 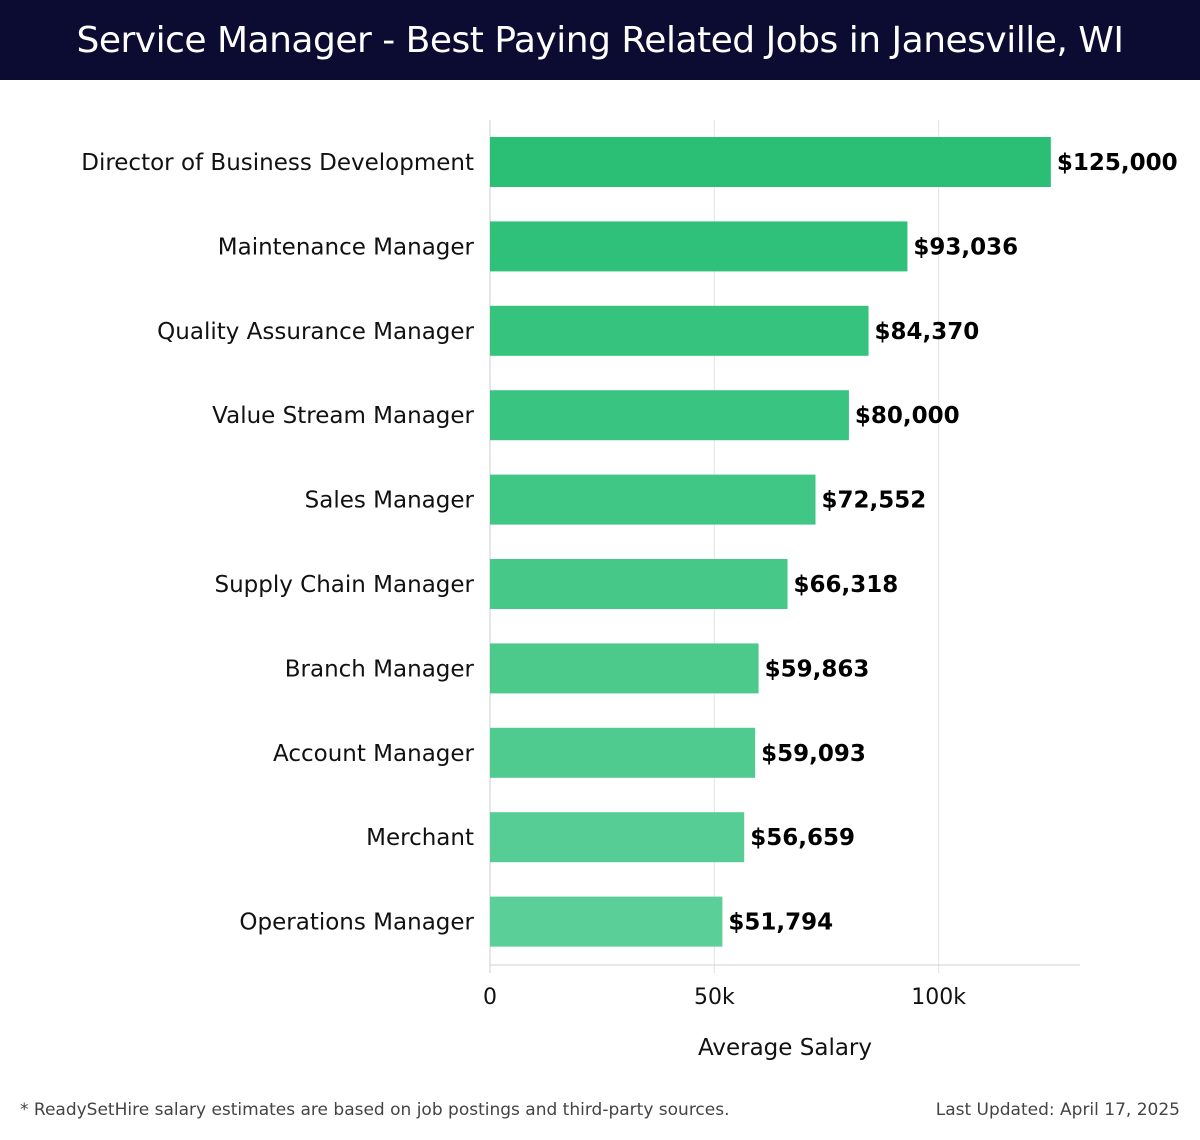 I want to click on category-label-3: Value Stream Manager, so click(x=343, y=416).